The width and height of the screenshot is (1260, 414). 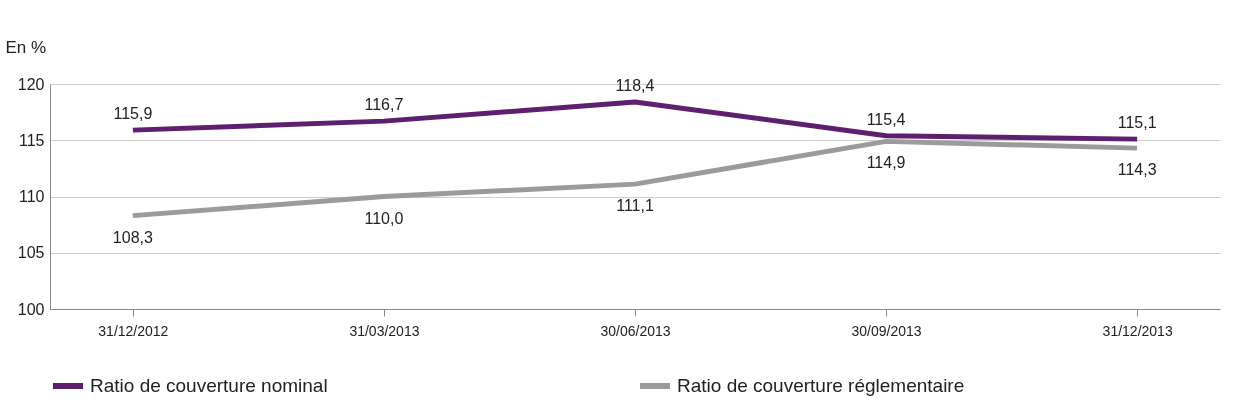 I want to click on x-tick-label: 31/12/2013, so click(x=1137, y=330).